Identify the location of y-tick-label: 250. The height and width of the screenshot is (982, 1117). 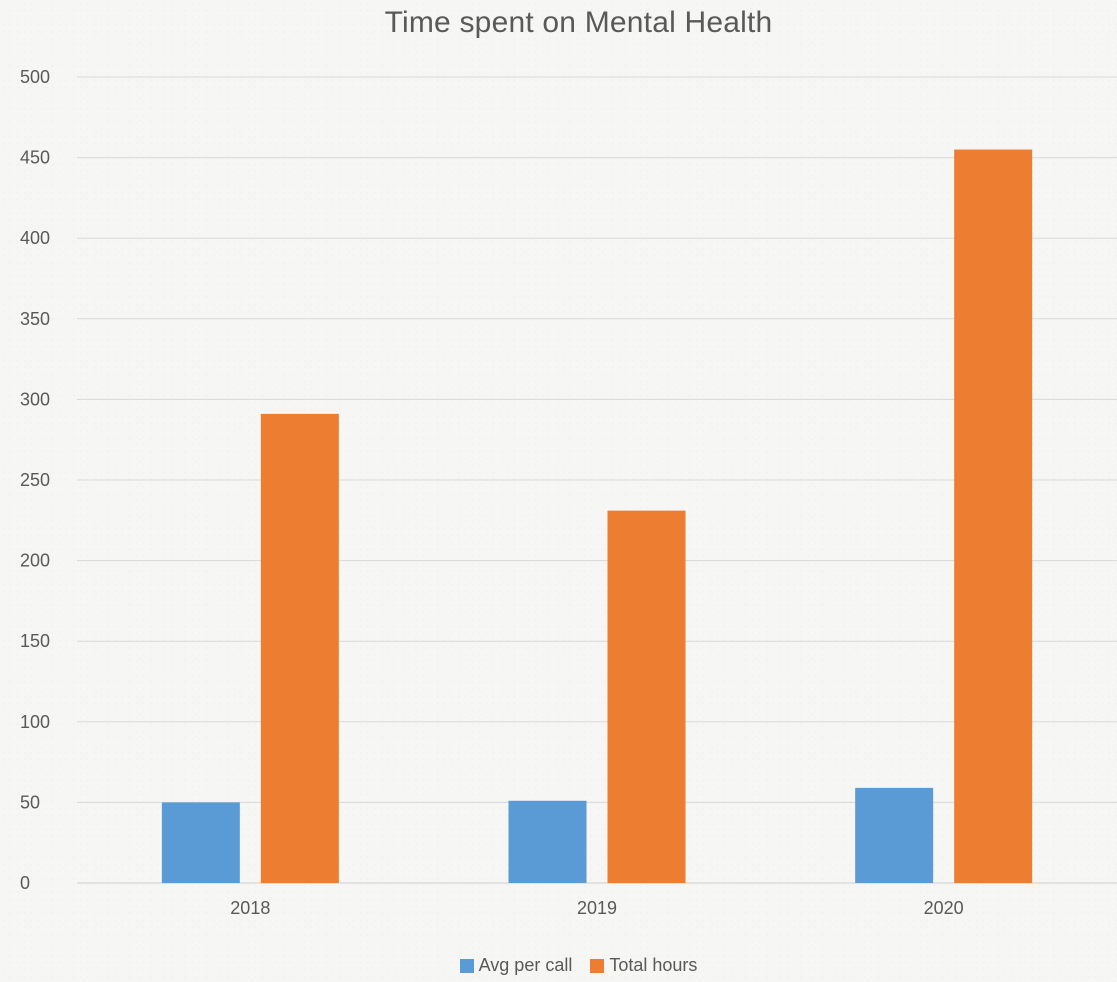
(35, 480).